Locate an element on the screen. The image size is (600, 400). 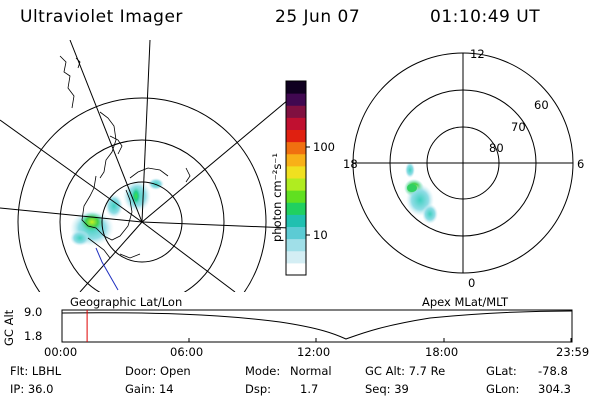
date-label: 25 Jun 07 is located at coordinates (318, 17).